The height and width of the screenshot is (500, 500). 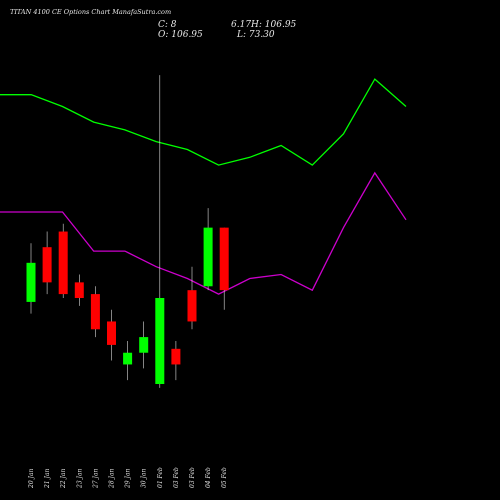 What do you see at coordinates (255, 35) in the screenshot?
I see `low-label: L: 73.30` at bounding box center [255, 35].